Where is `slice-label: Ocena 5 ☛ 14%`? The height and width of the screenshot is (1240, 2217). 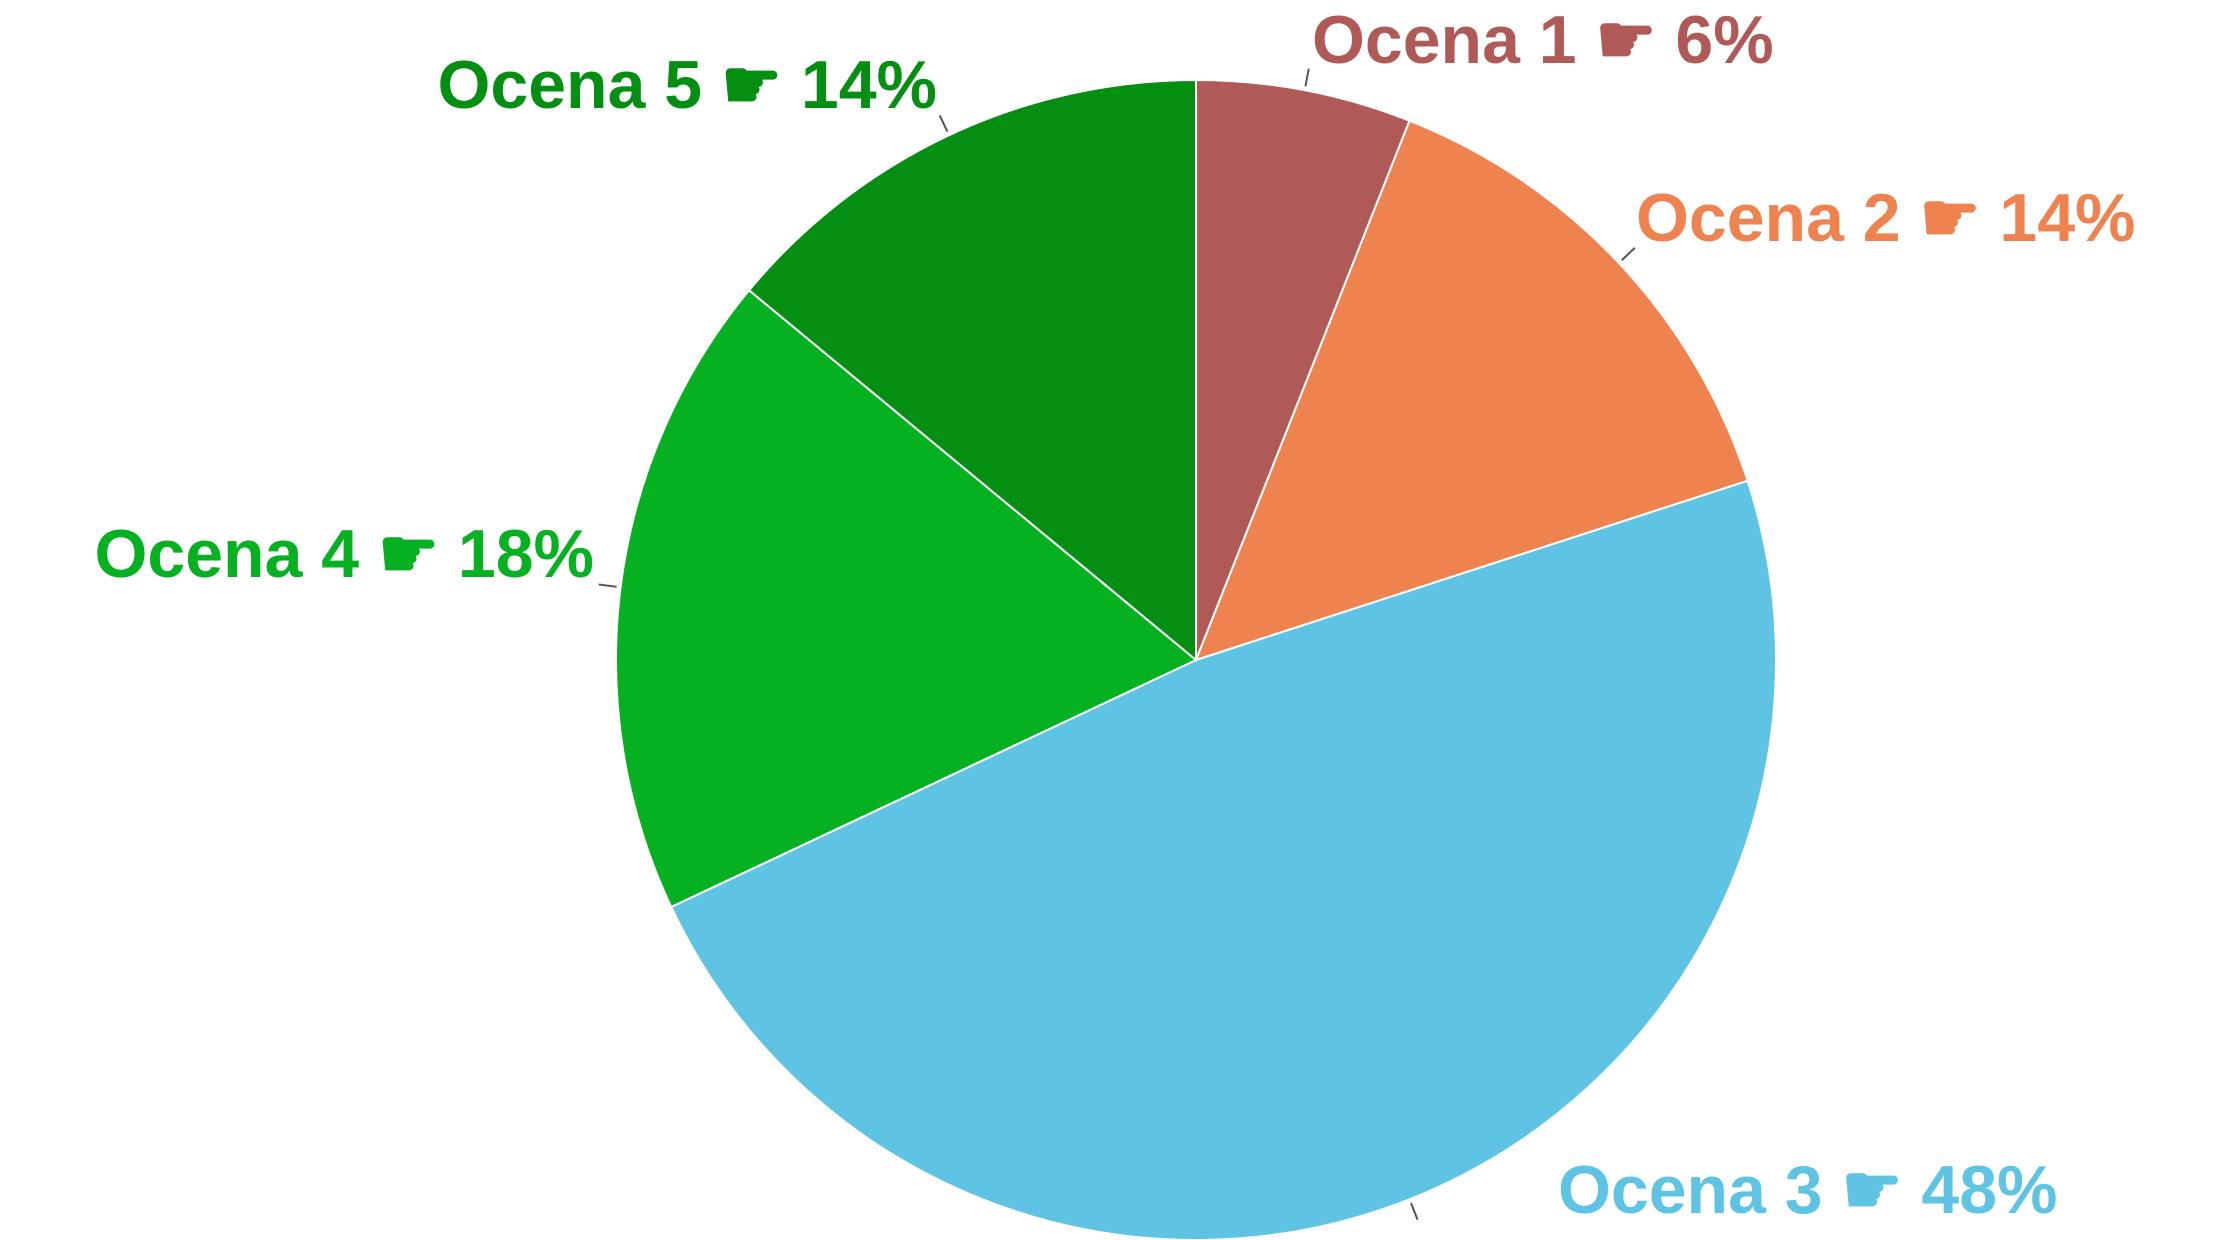 slice-label: Ocena 5 ☛ 14% is located at coordinates (687, 85).